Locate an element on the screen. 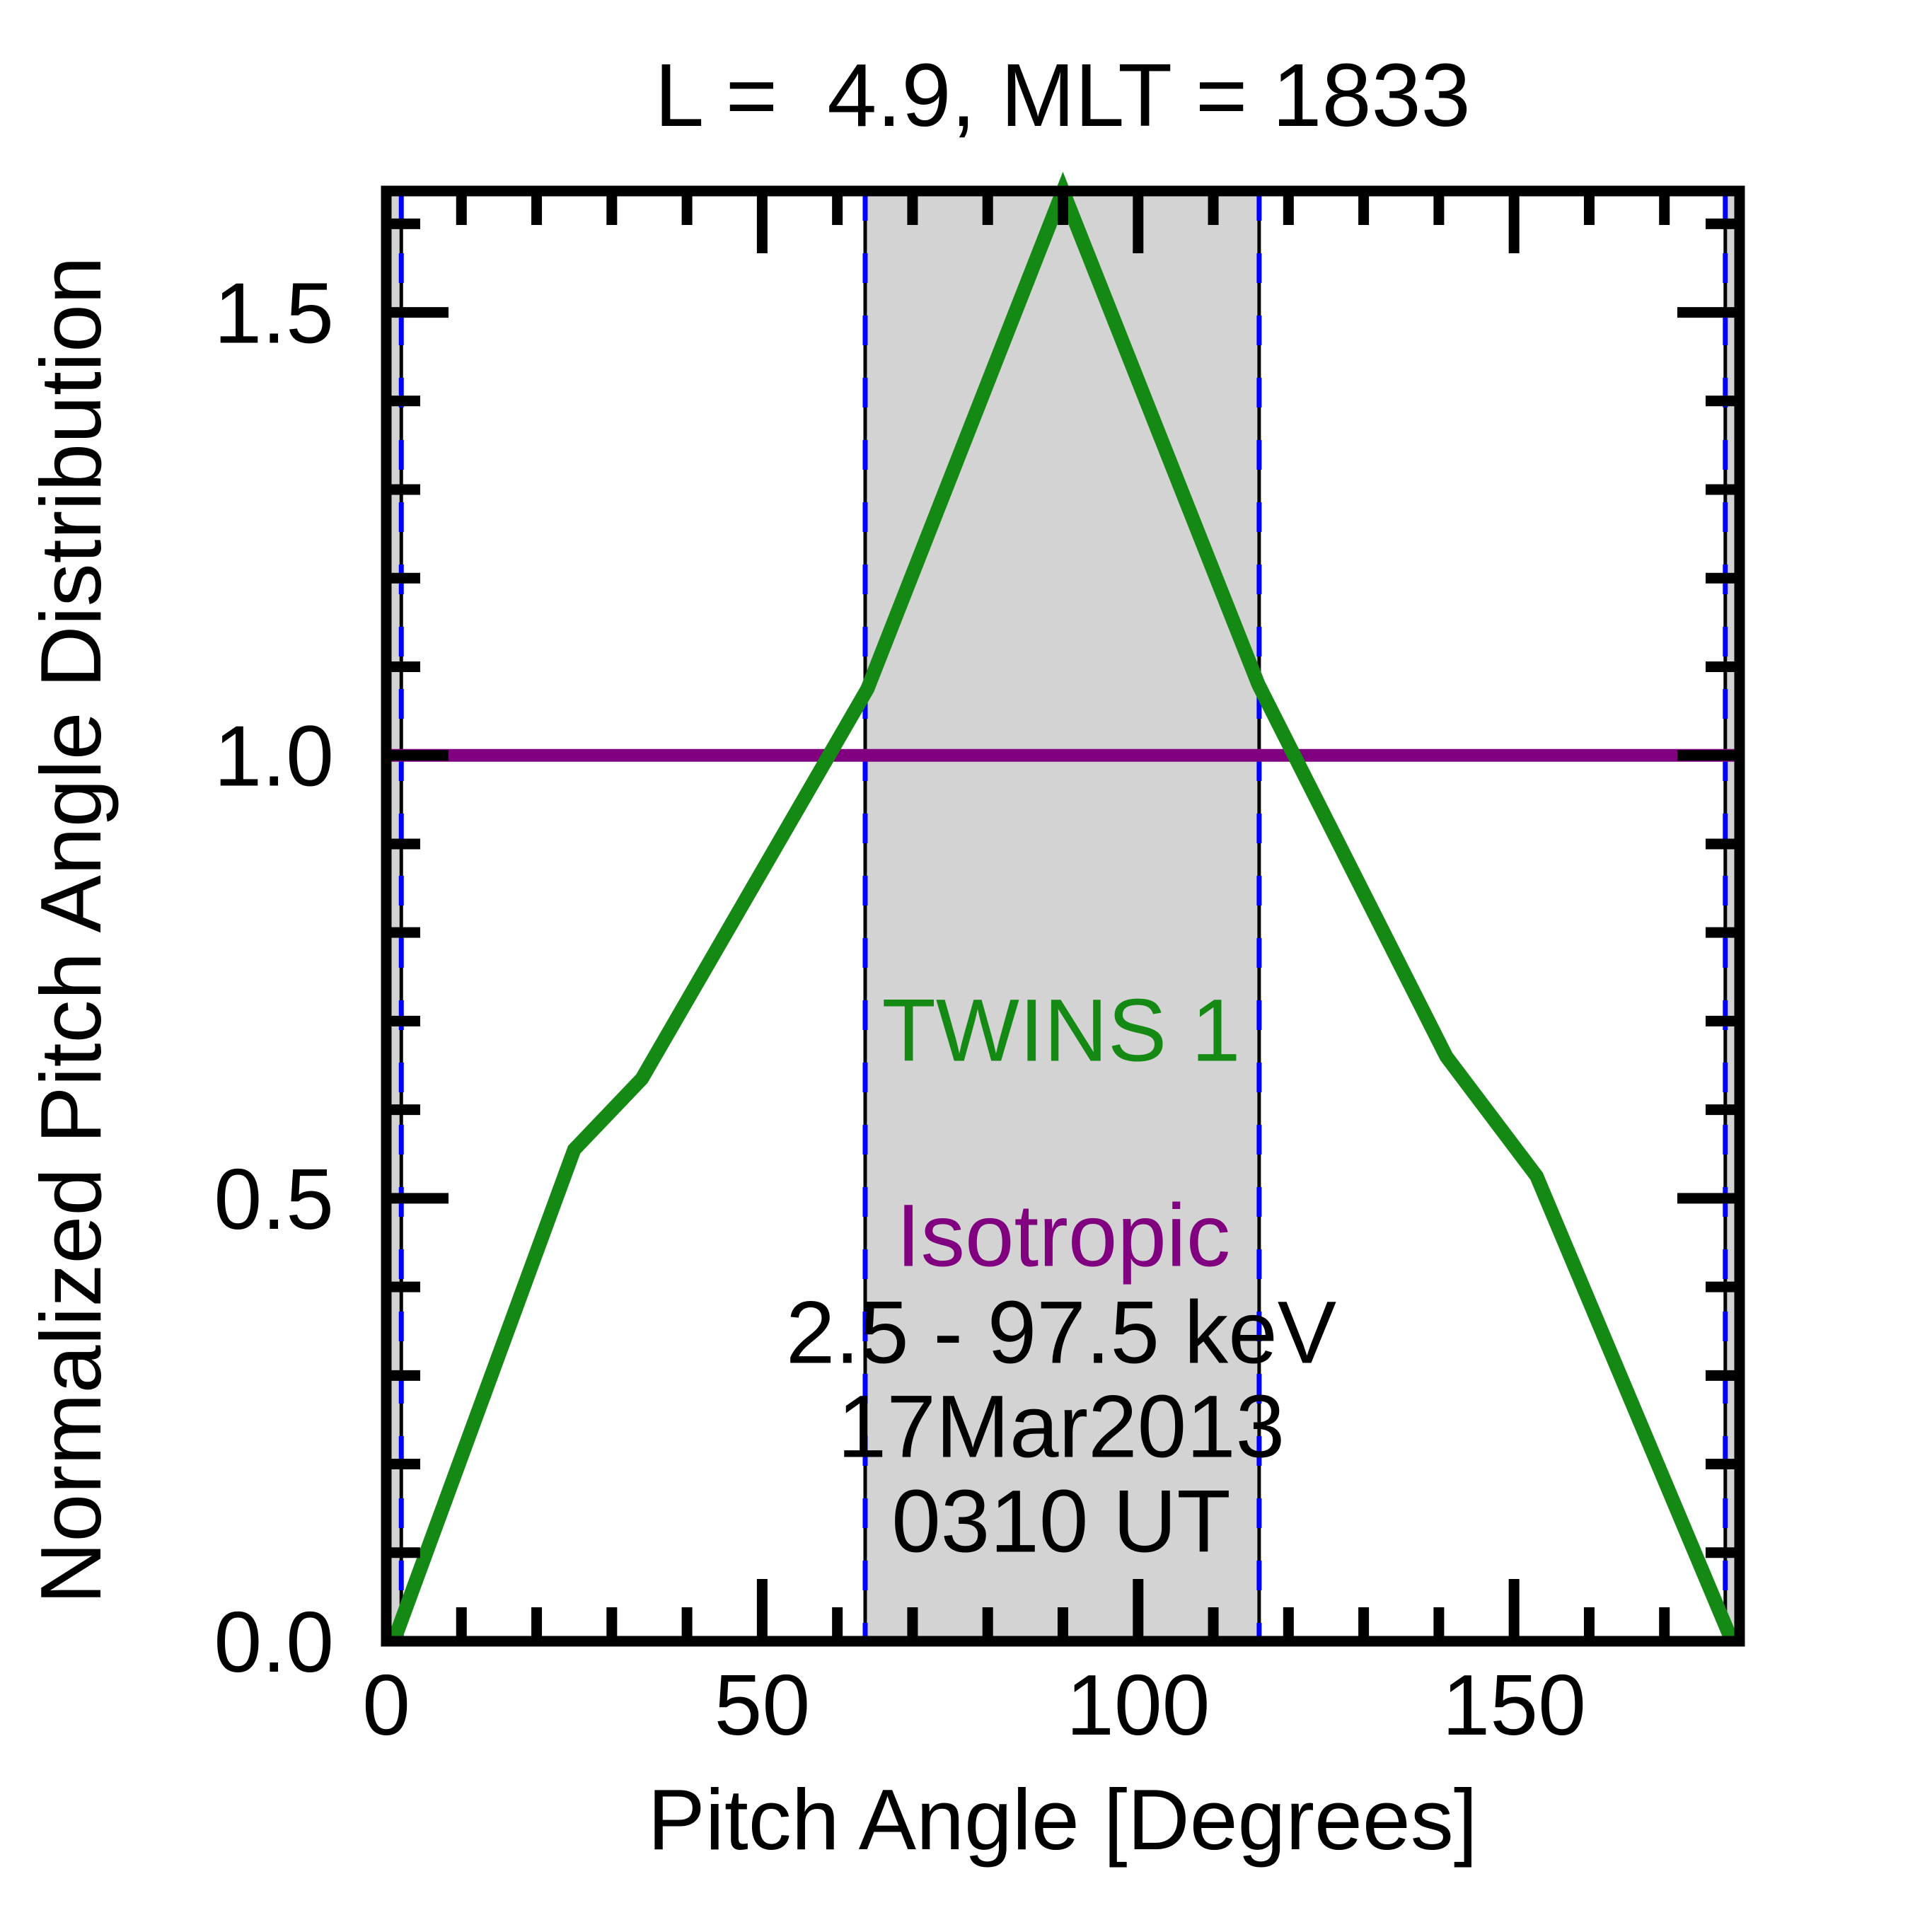  x-tick-label: 0 is located at coordinates (386, 1705).